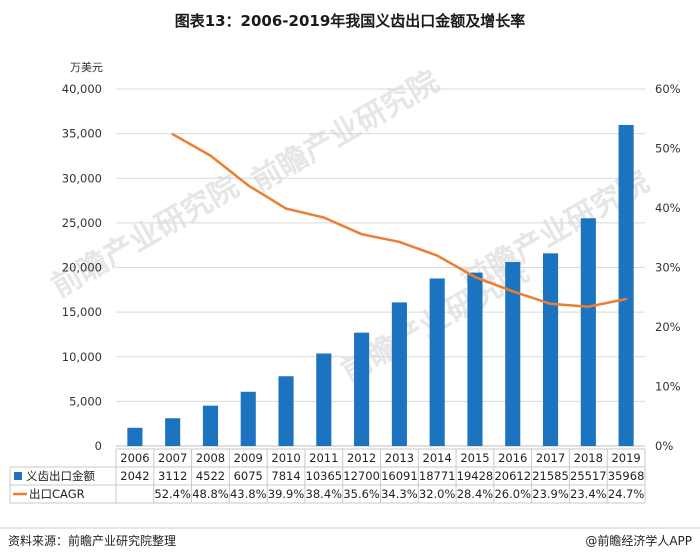 This screenshot has height=556, width=700. Describe the element at coordinates (172, 458) in the screenshot. I see `x-tick-label: 2007` at that location.